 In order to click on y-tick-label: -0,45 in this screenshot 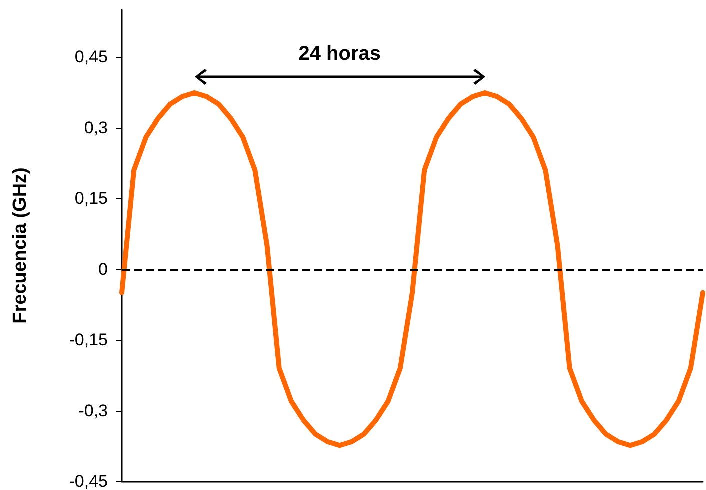, I will do `click(88, 481)`.